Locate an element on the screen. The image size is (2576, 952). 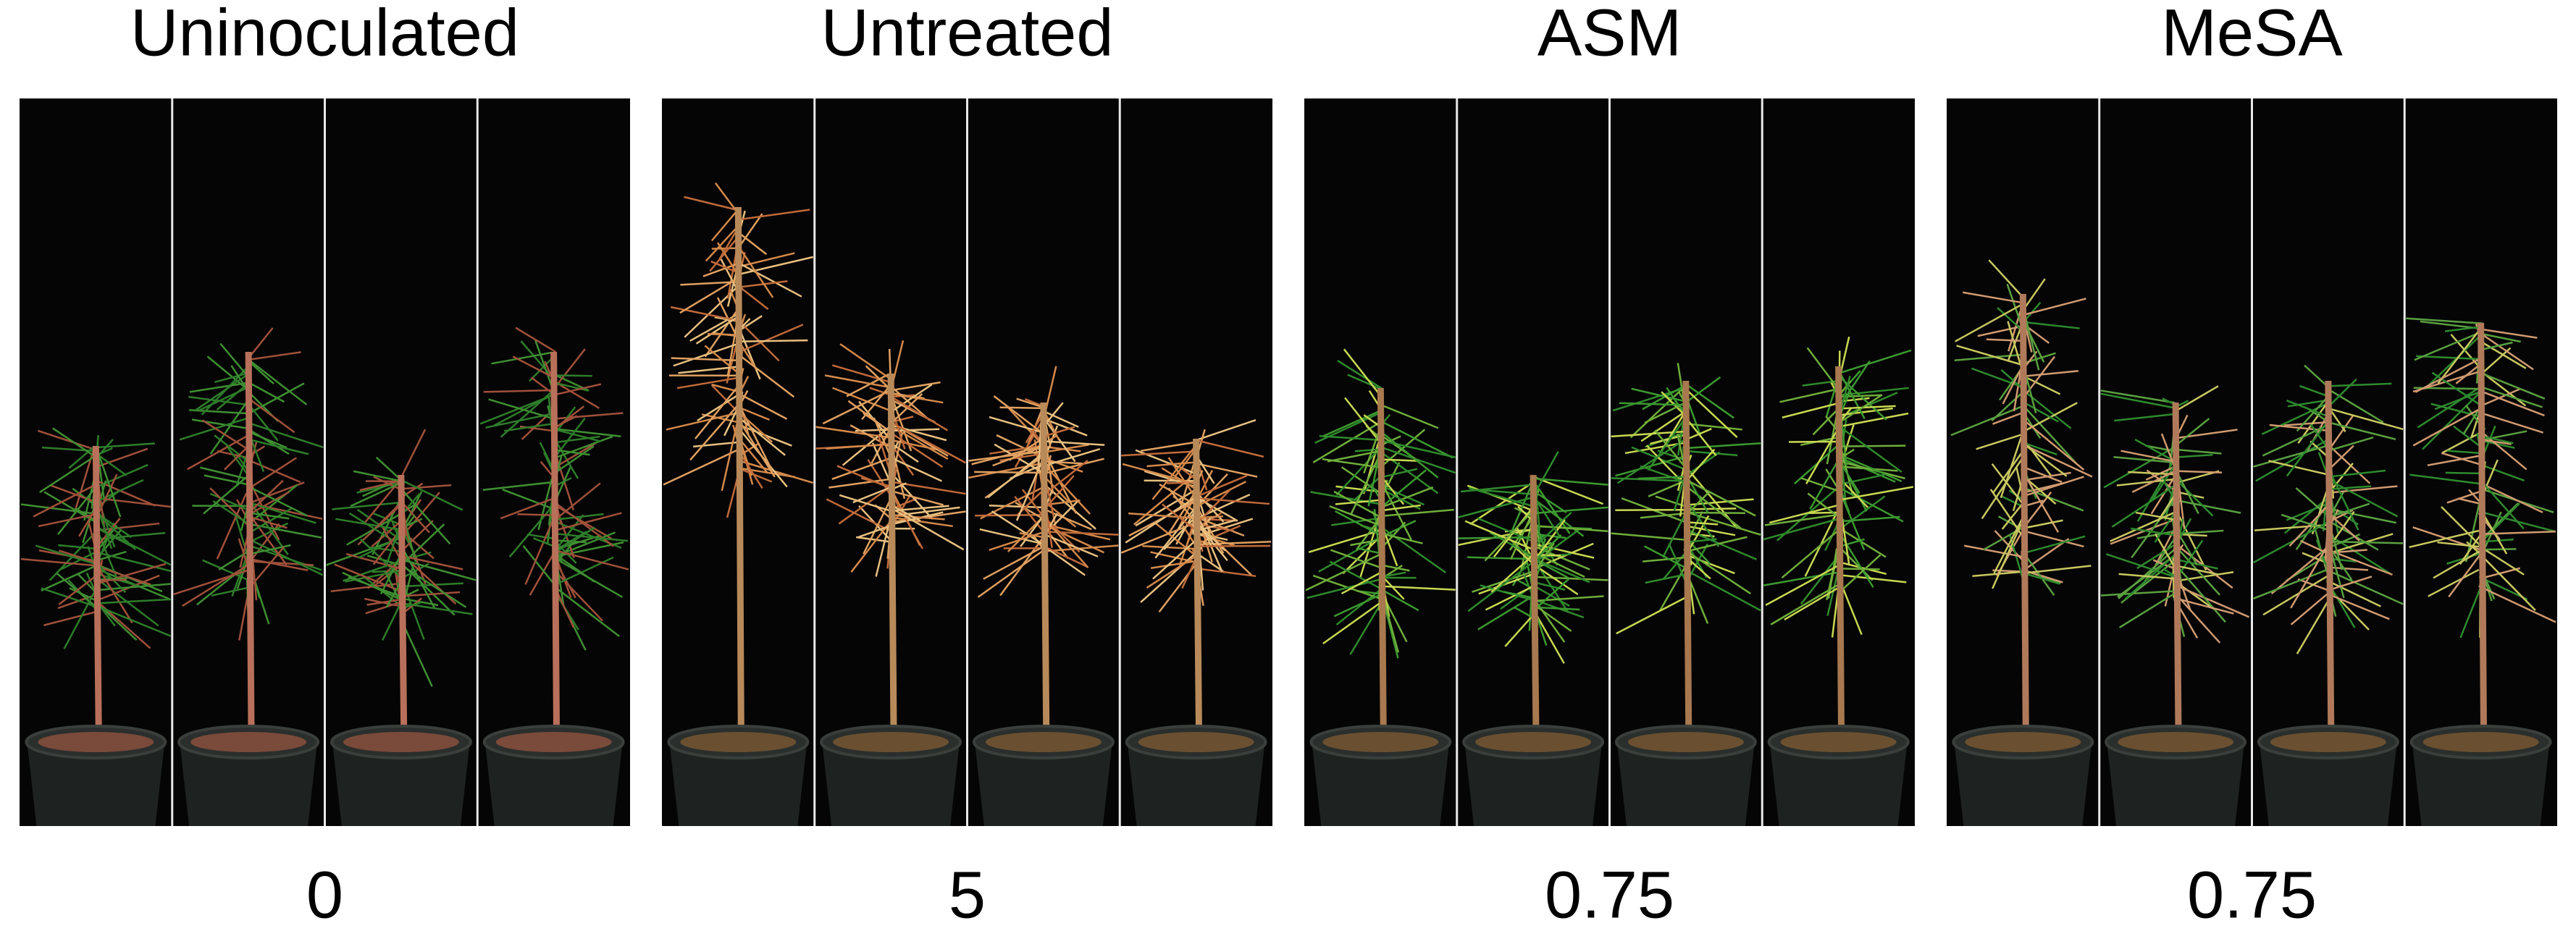
panel-score: 0 is located at coordinates (324, 895).